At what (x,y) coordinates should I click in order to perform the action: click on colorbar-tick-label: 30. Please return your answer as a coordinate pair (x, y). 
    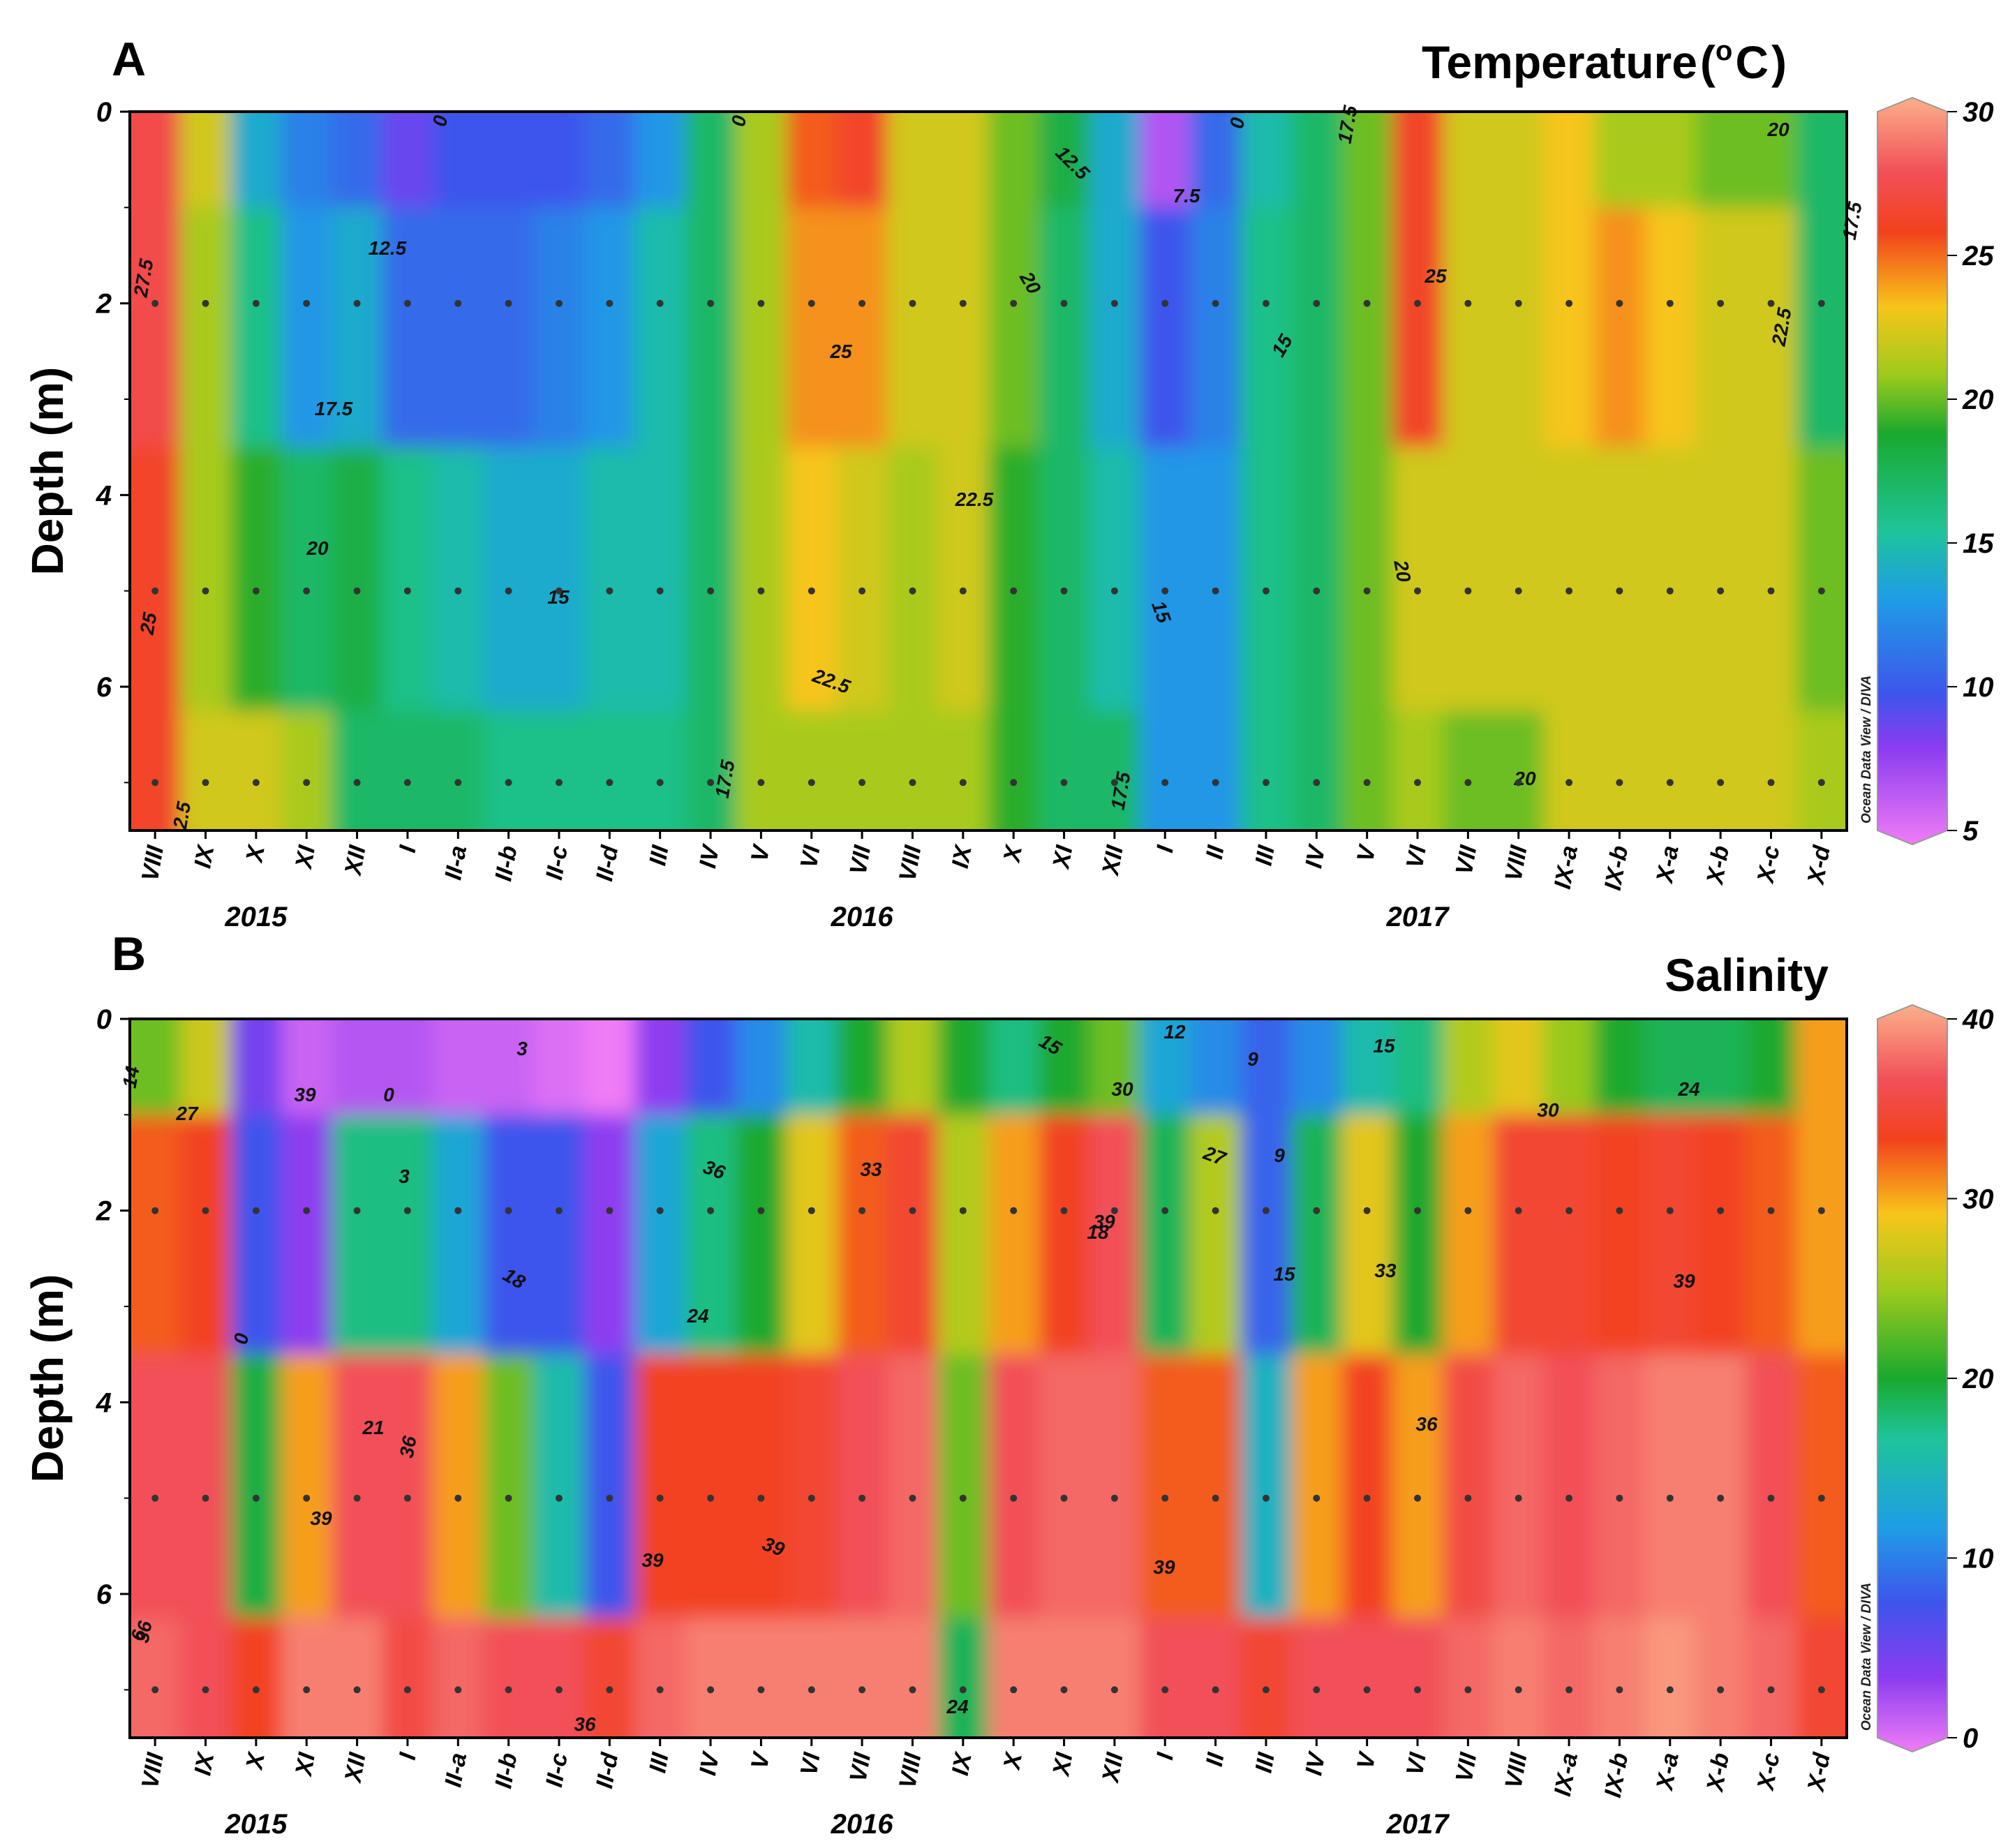
    Looking at the image, I should click on (1978, 1199).